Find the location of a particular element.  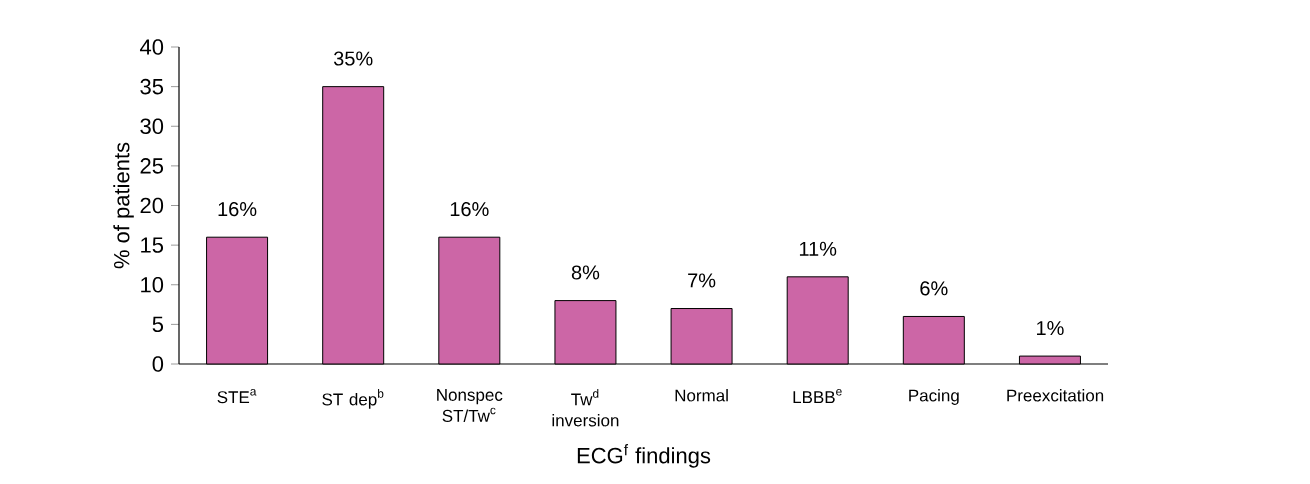

y-tick-label: 5 is located at coordinates (158, 324).